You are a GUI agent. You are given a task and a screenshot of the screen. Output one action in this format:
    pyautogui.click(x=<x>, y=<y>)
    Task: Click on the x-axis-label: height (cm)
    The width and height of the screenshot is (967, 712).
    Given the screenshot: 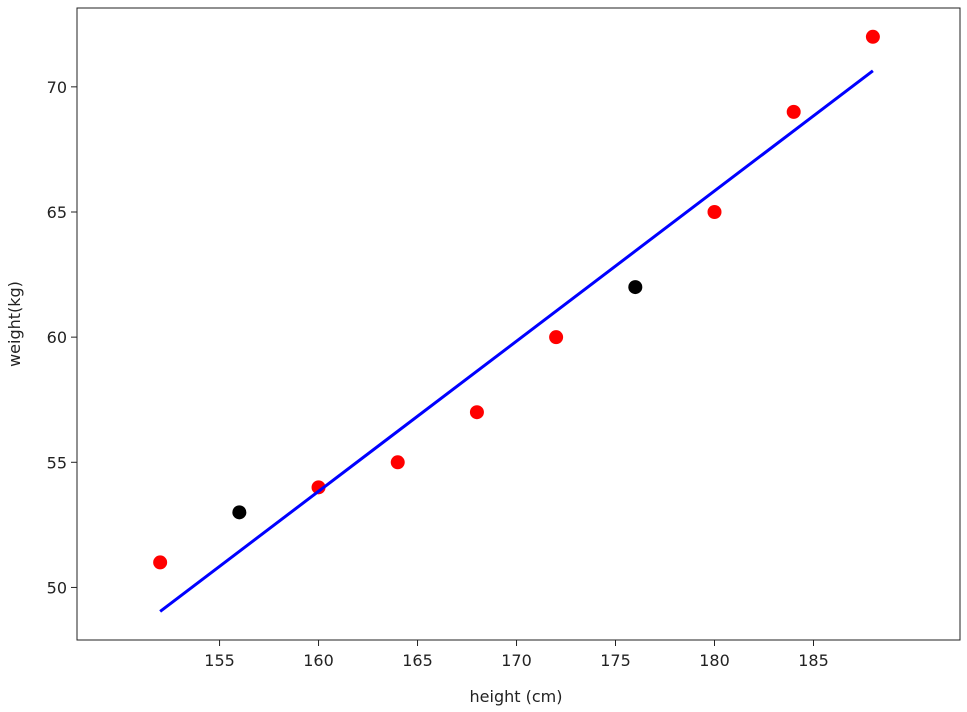 What is the action you would take?
    pyautogui.click(x=516, y=696)
    